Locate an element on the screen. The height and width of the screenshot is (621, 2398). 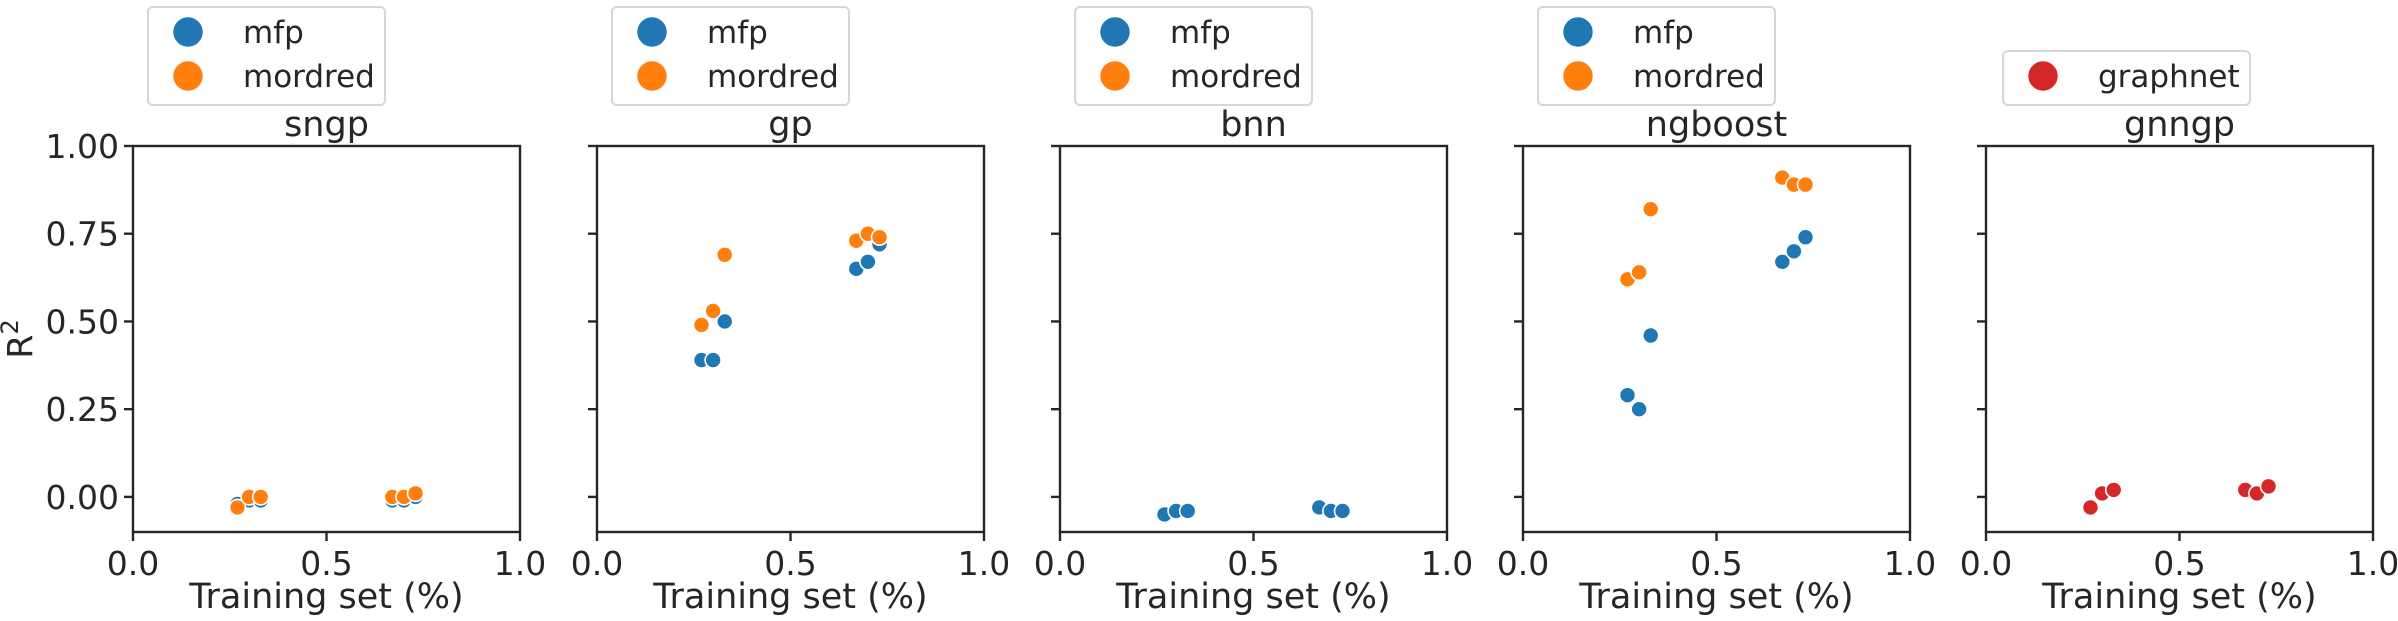
y-tick-label: 0.25 is located at coordinates (82, 409).